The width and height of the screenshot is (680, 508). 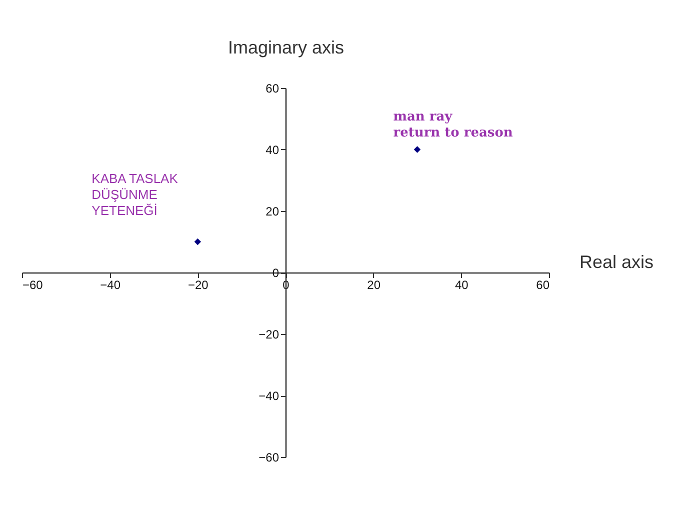 What do you see at coordinates (269, 457) in the screenshot?
I see `y-tick-label: −60` at bounding box center [269, 457].